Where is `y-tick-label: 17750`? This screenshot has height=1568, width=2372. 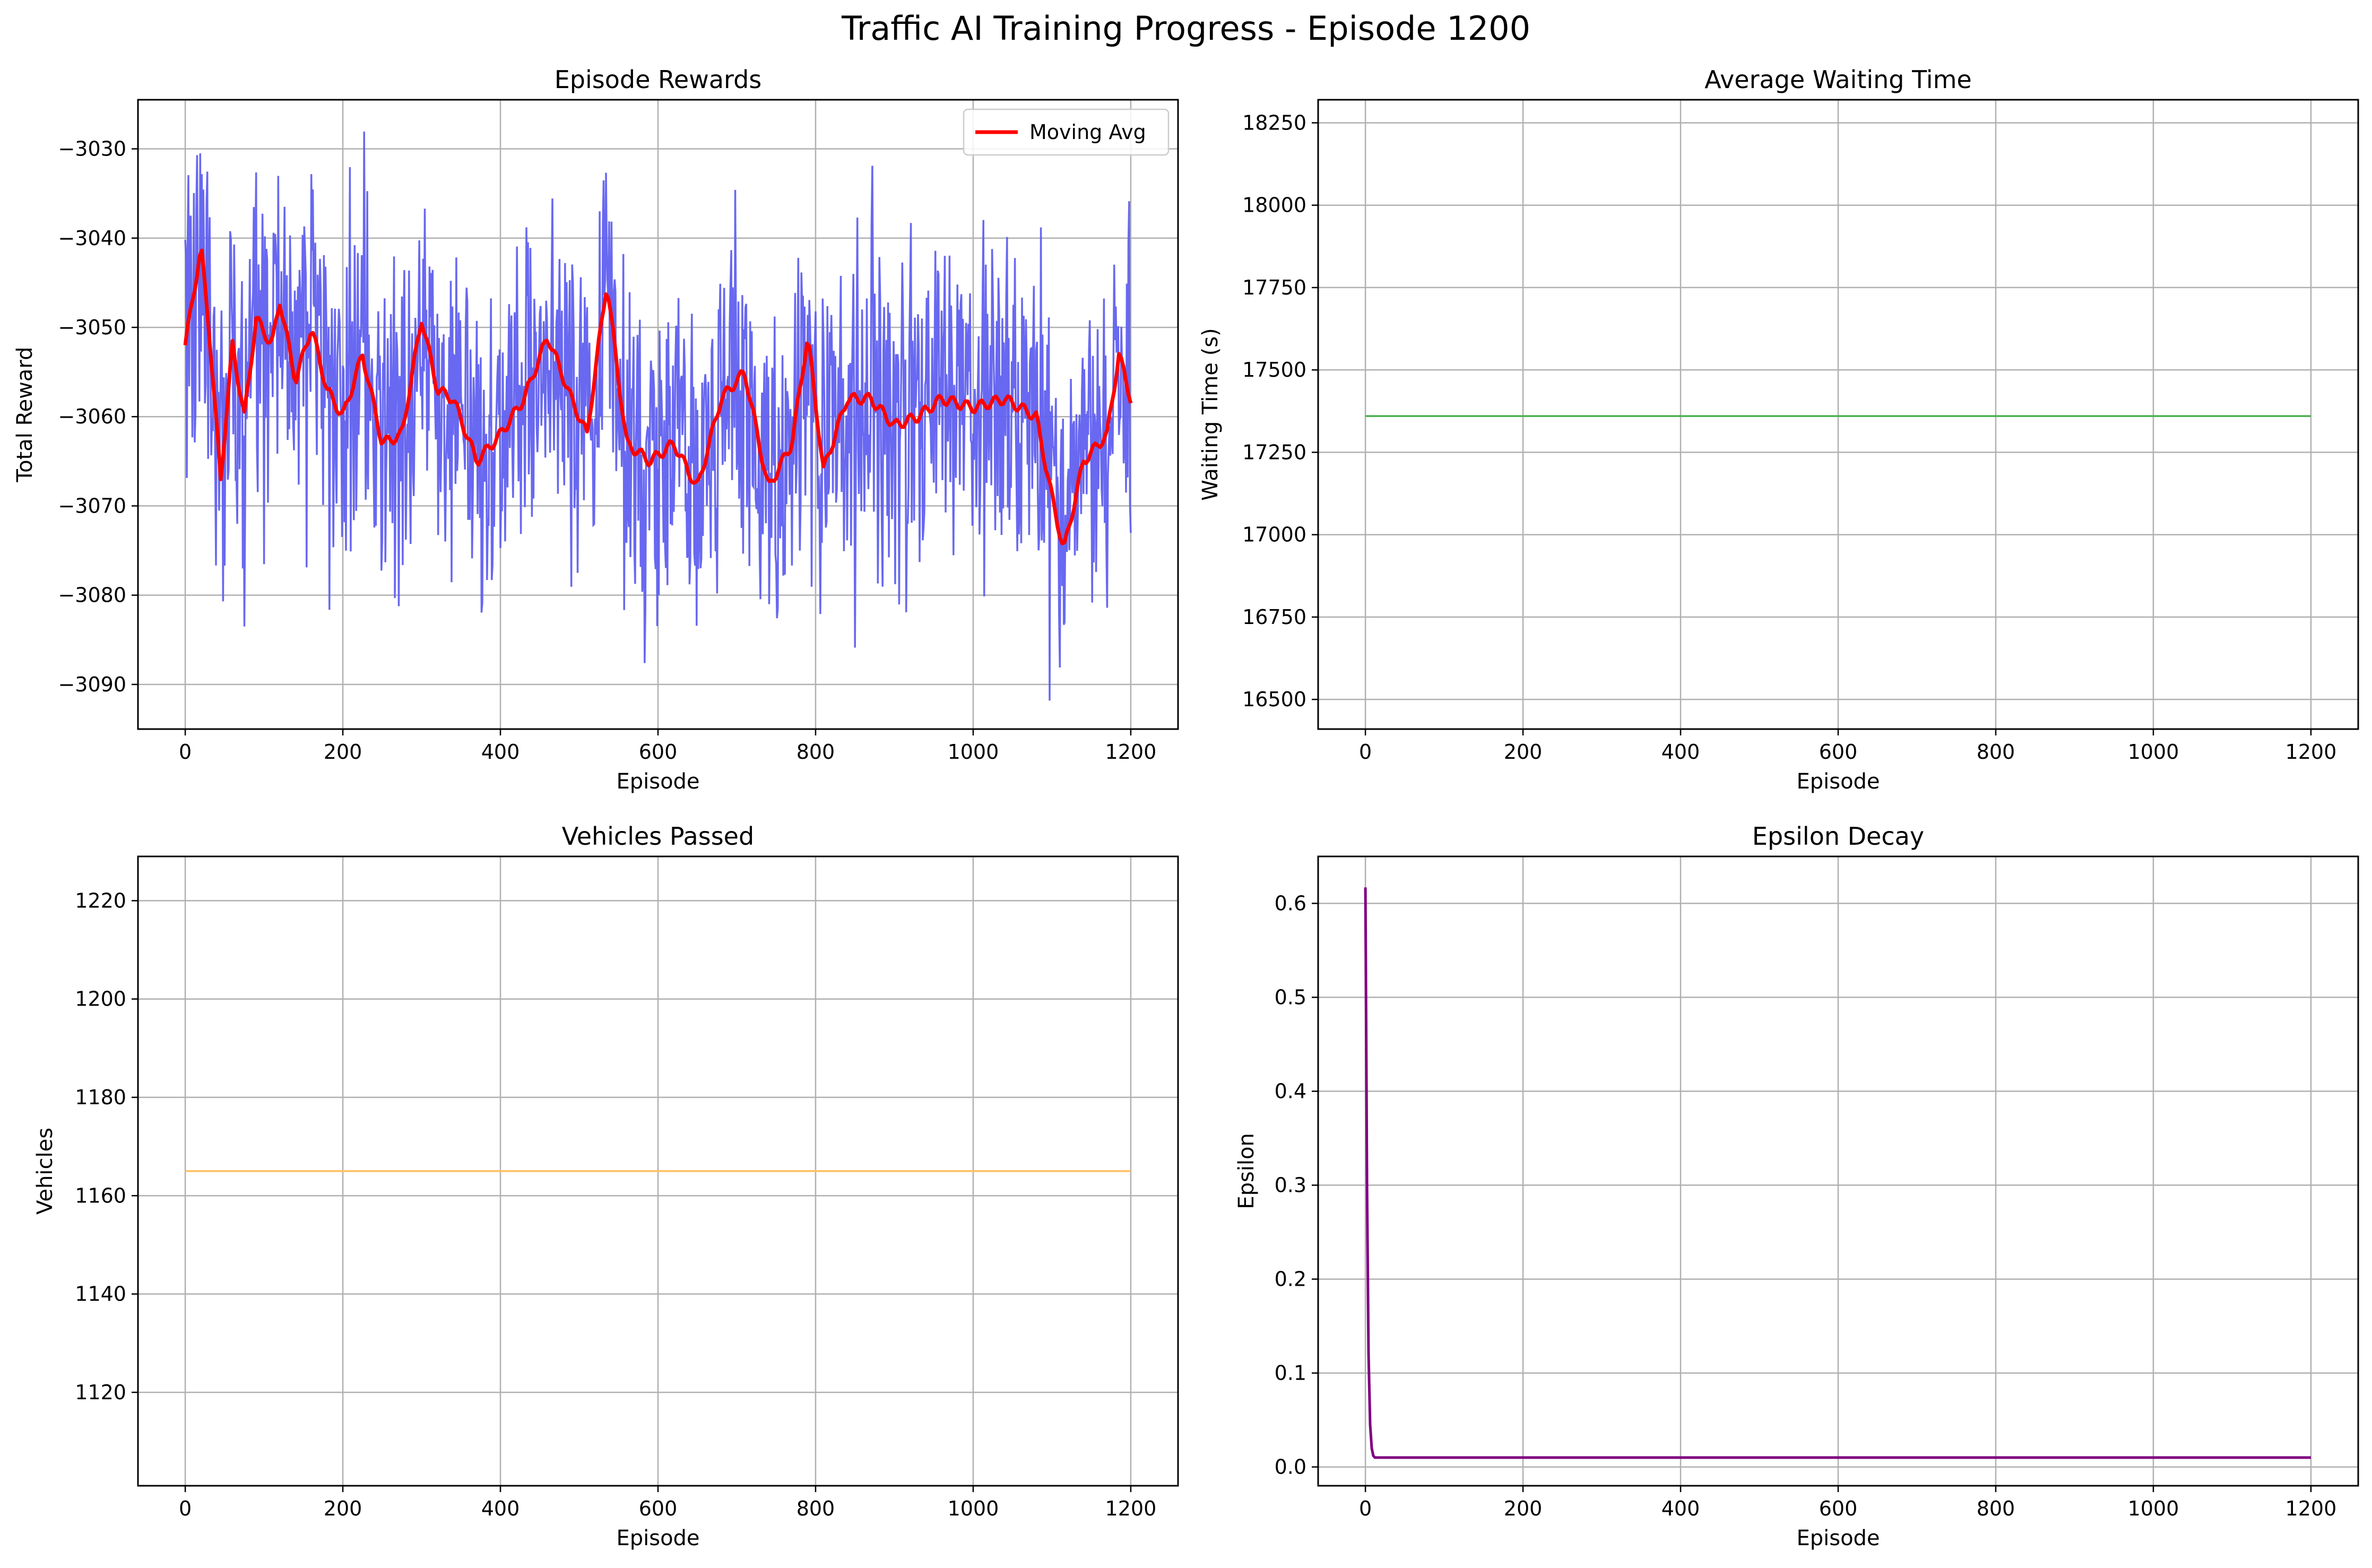 y-tick-label: 17750 is located at coordinates (1274, 287).